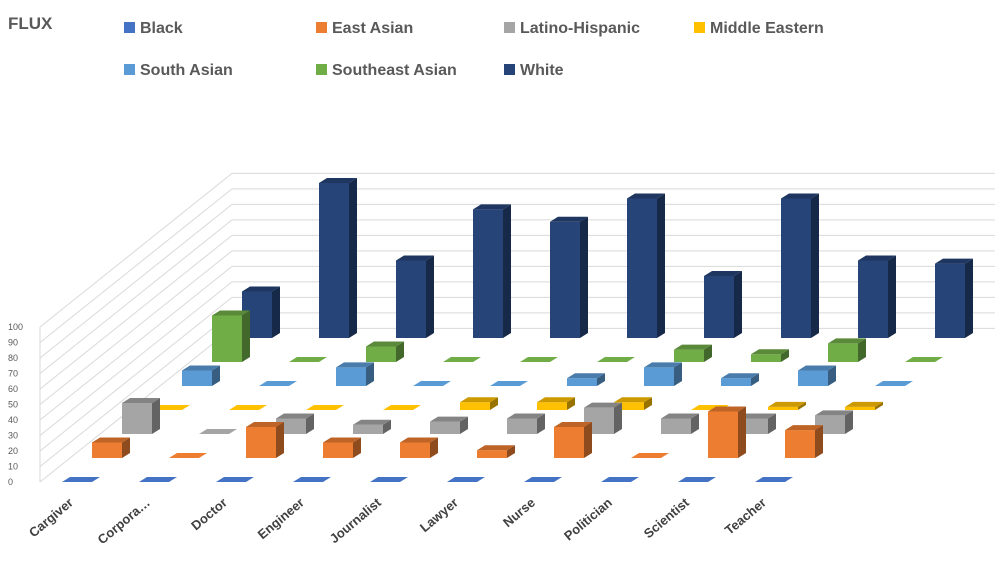  I want to click on bar-middle-eastern-engineer, so click(402, 407).